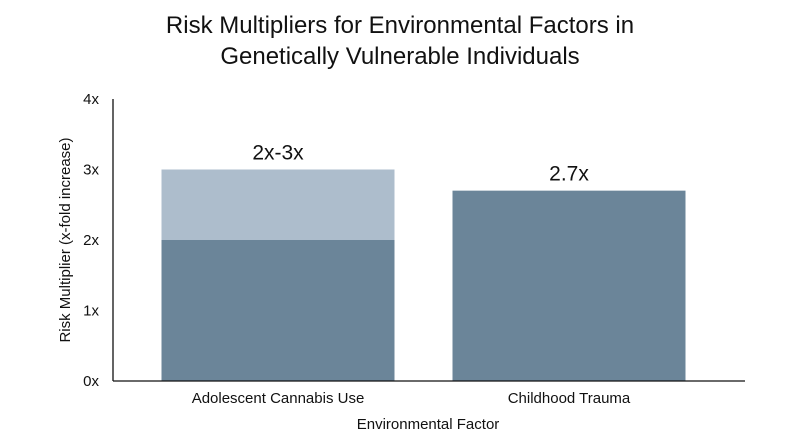  I want to click on category-label: Childhood Trauma, so click(569, 398).